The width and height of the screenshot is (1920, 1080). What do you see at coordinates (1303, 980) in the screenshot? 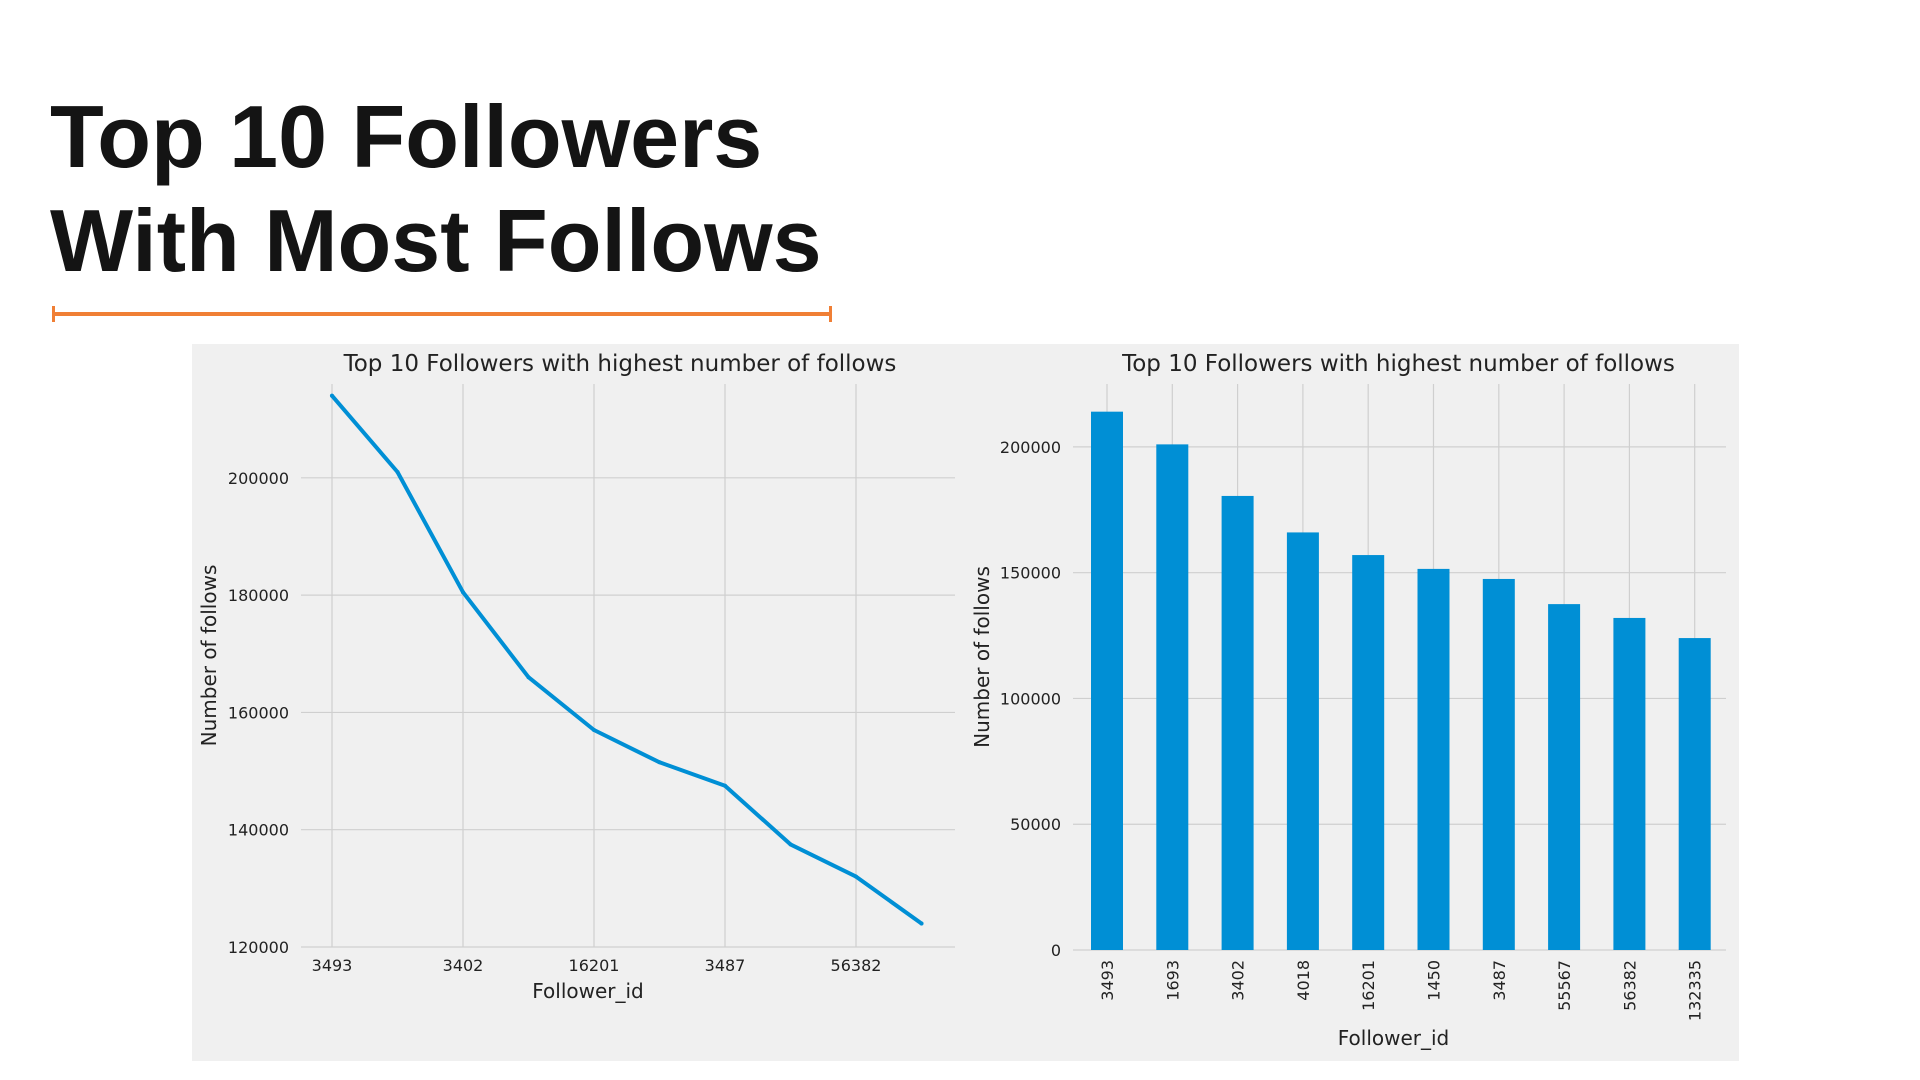
I see `bar-chart-xtick-label: 4018` at bounding box center [1303, 980].